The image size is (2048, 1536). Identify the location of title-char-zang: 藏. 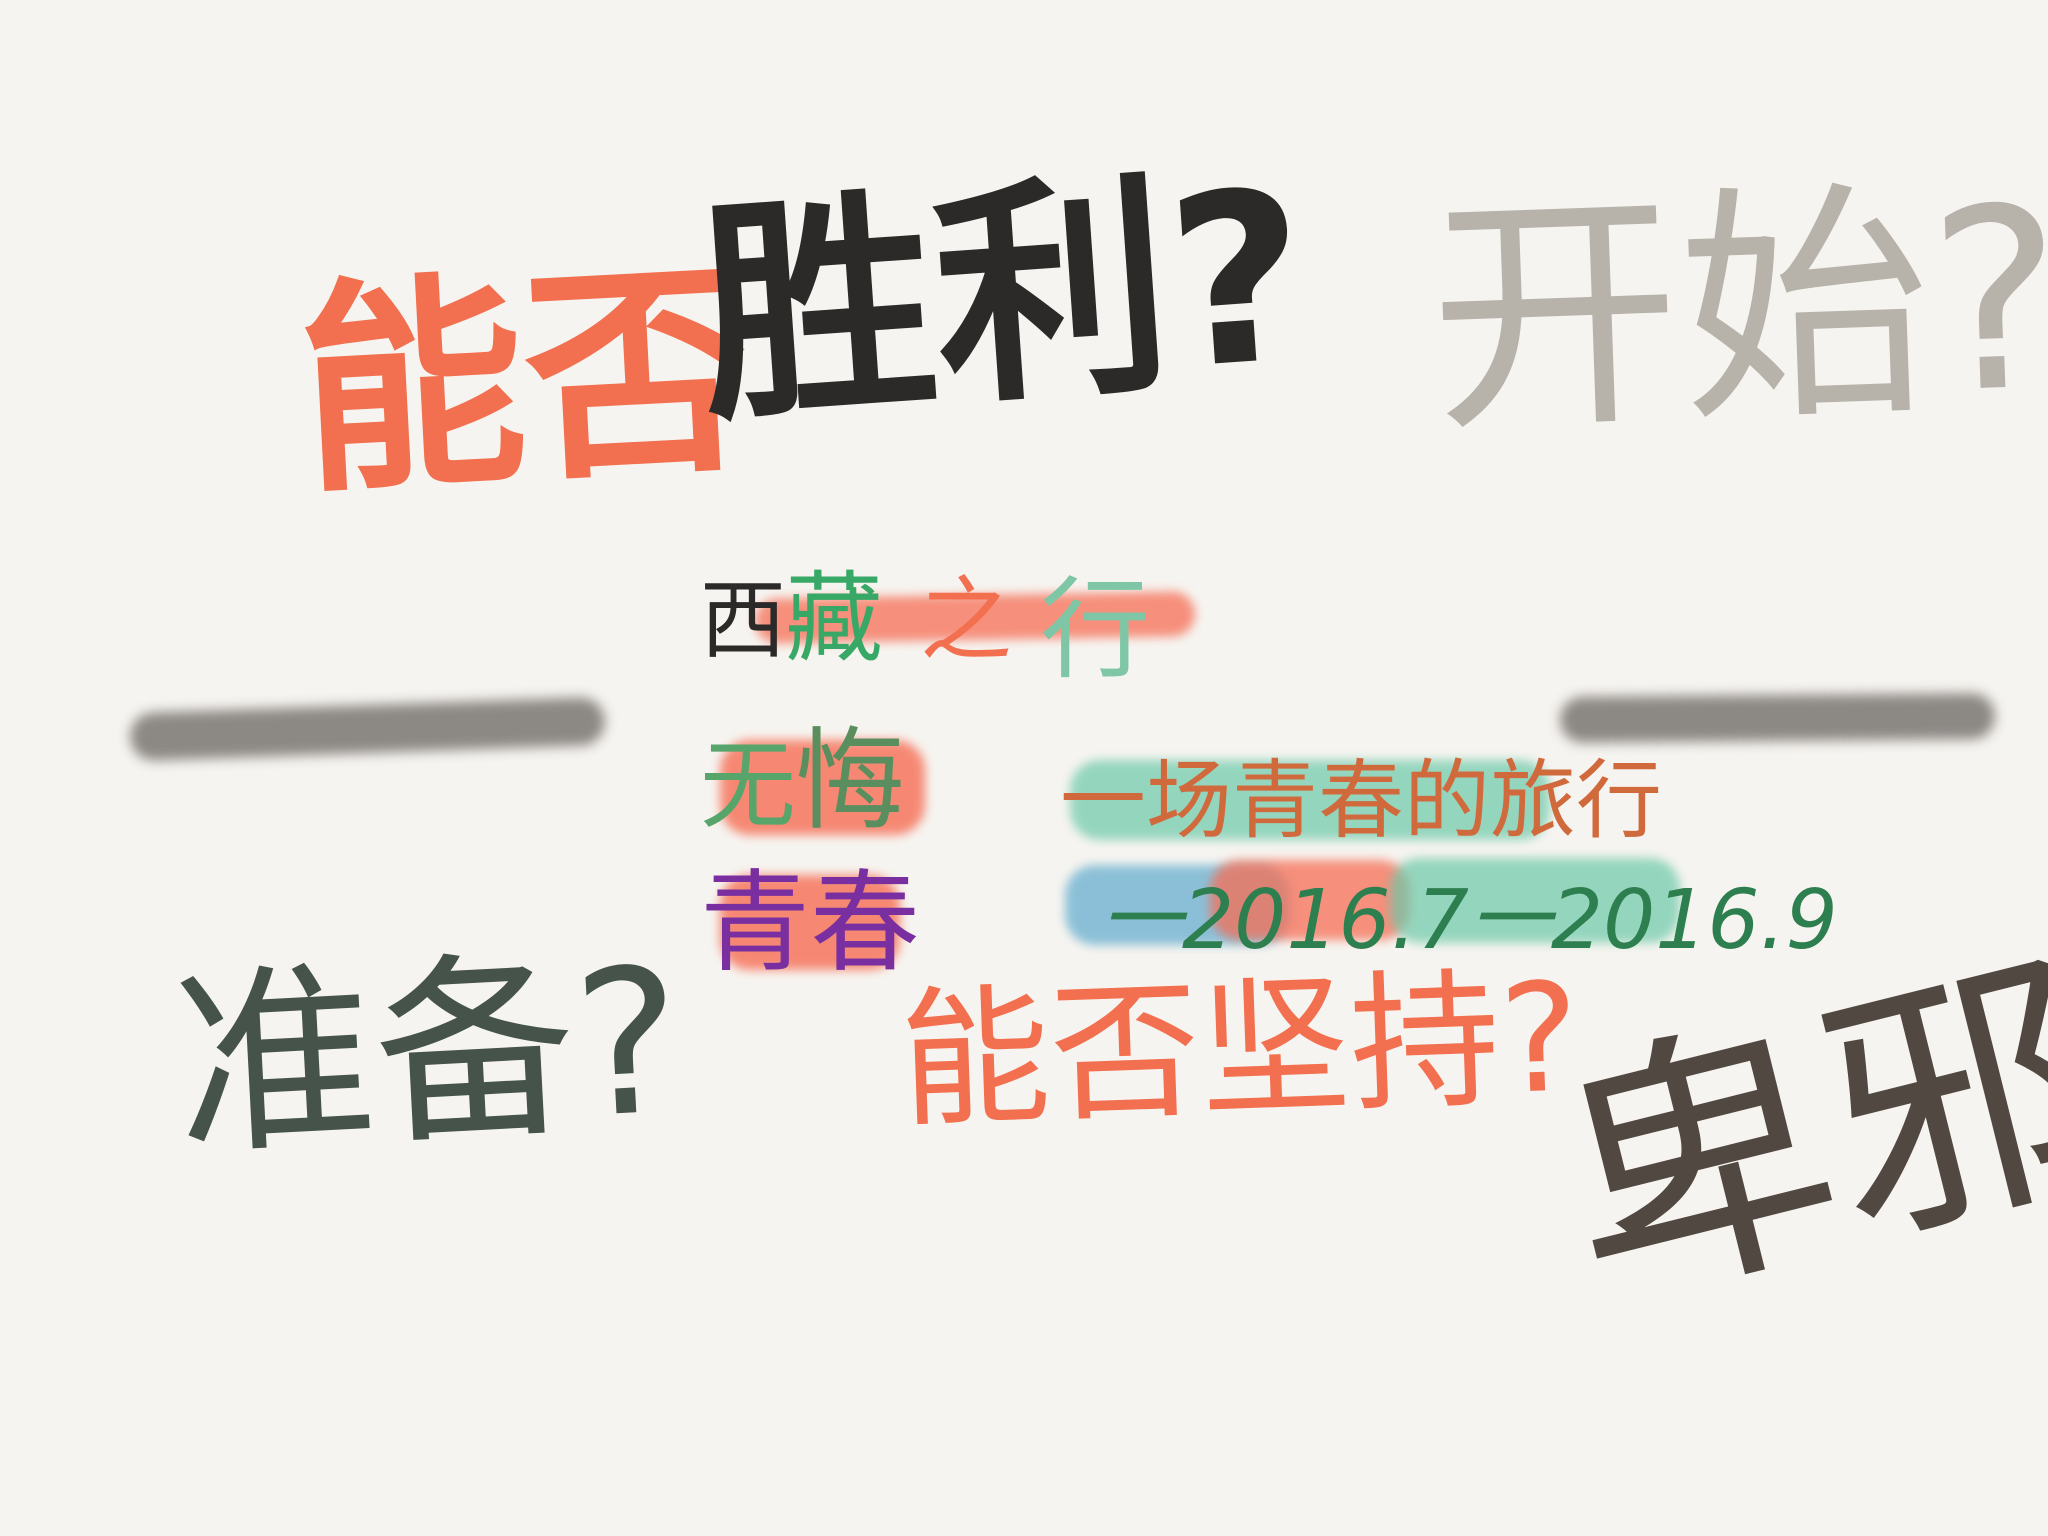
(834, 619).